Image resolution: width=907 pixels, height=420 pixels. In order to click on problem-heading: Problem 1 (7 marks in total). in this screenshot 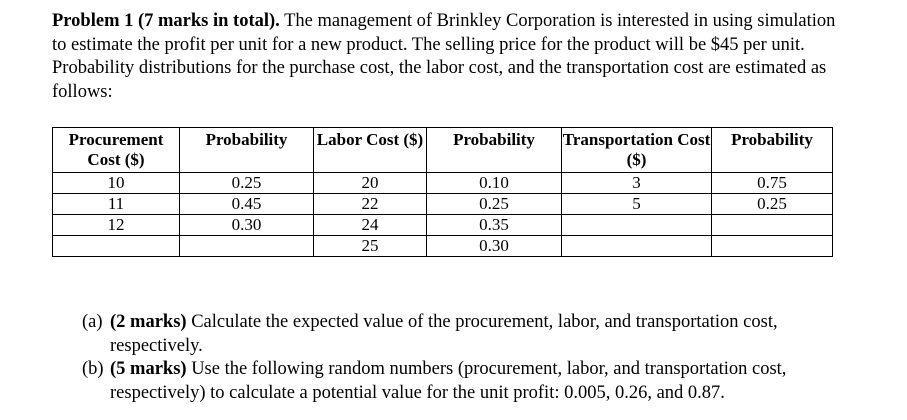, I will do `click(166, 21)`.